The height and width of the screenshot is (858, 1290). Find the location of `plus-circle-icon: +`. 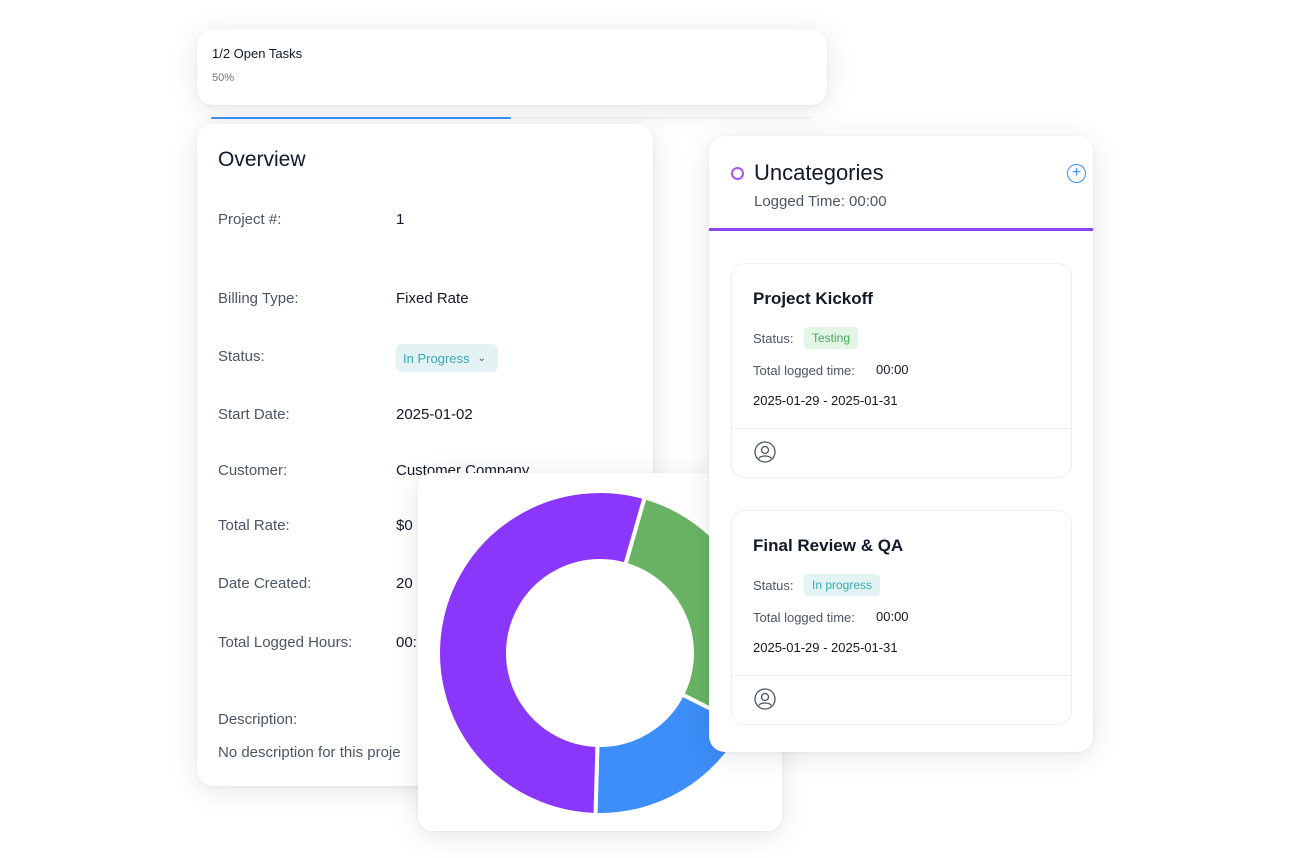

plus-circle-icon: + is located at coordinates (1076, 173).